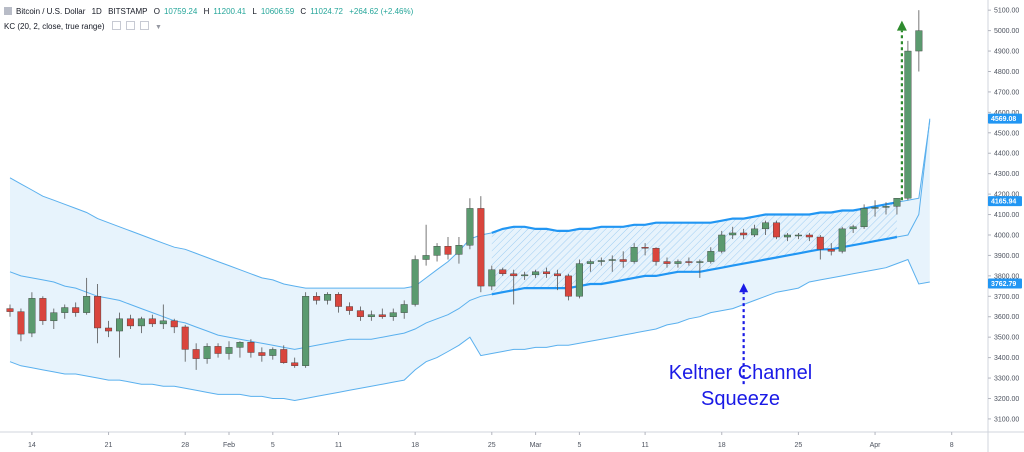 The width and height of the screenshot is (1024, 452). What do you see at coordinates (54, 26) in the screenshot?
I see `indicator-label: KC (20, 2, close, true range)` at bounding box center [54, 26].